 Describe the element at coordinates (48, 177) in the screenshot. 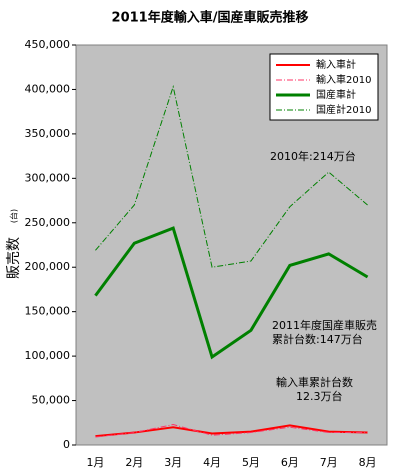

I see `y-tick-label: 300,000` at that location.